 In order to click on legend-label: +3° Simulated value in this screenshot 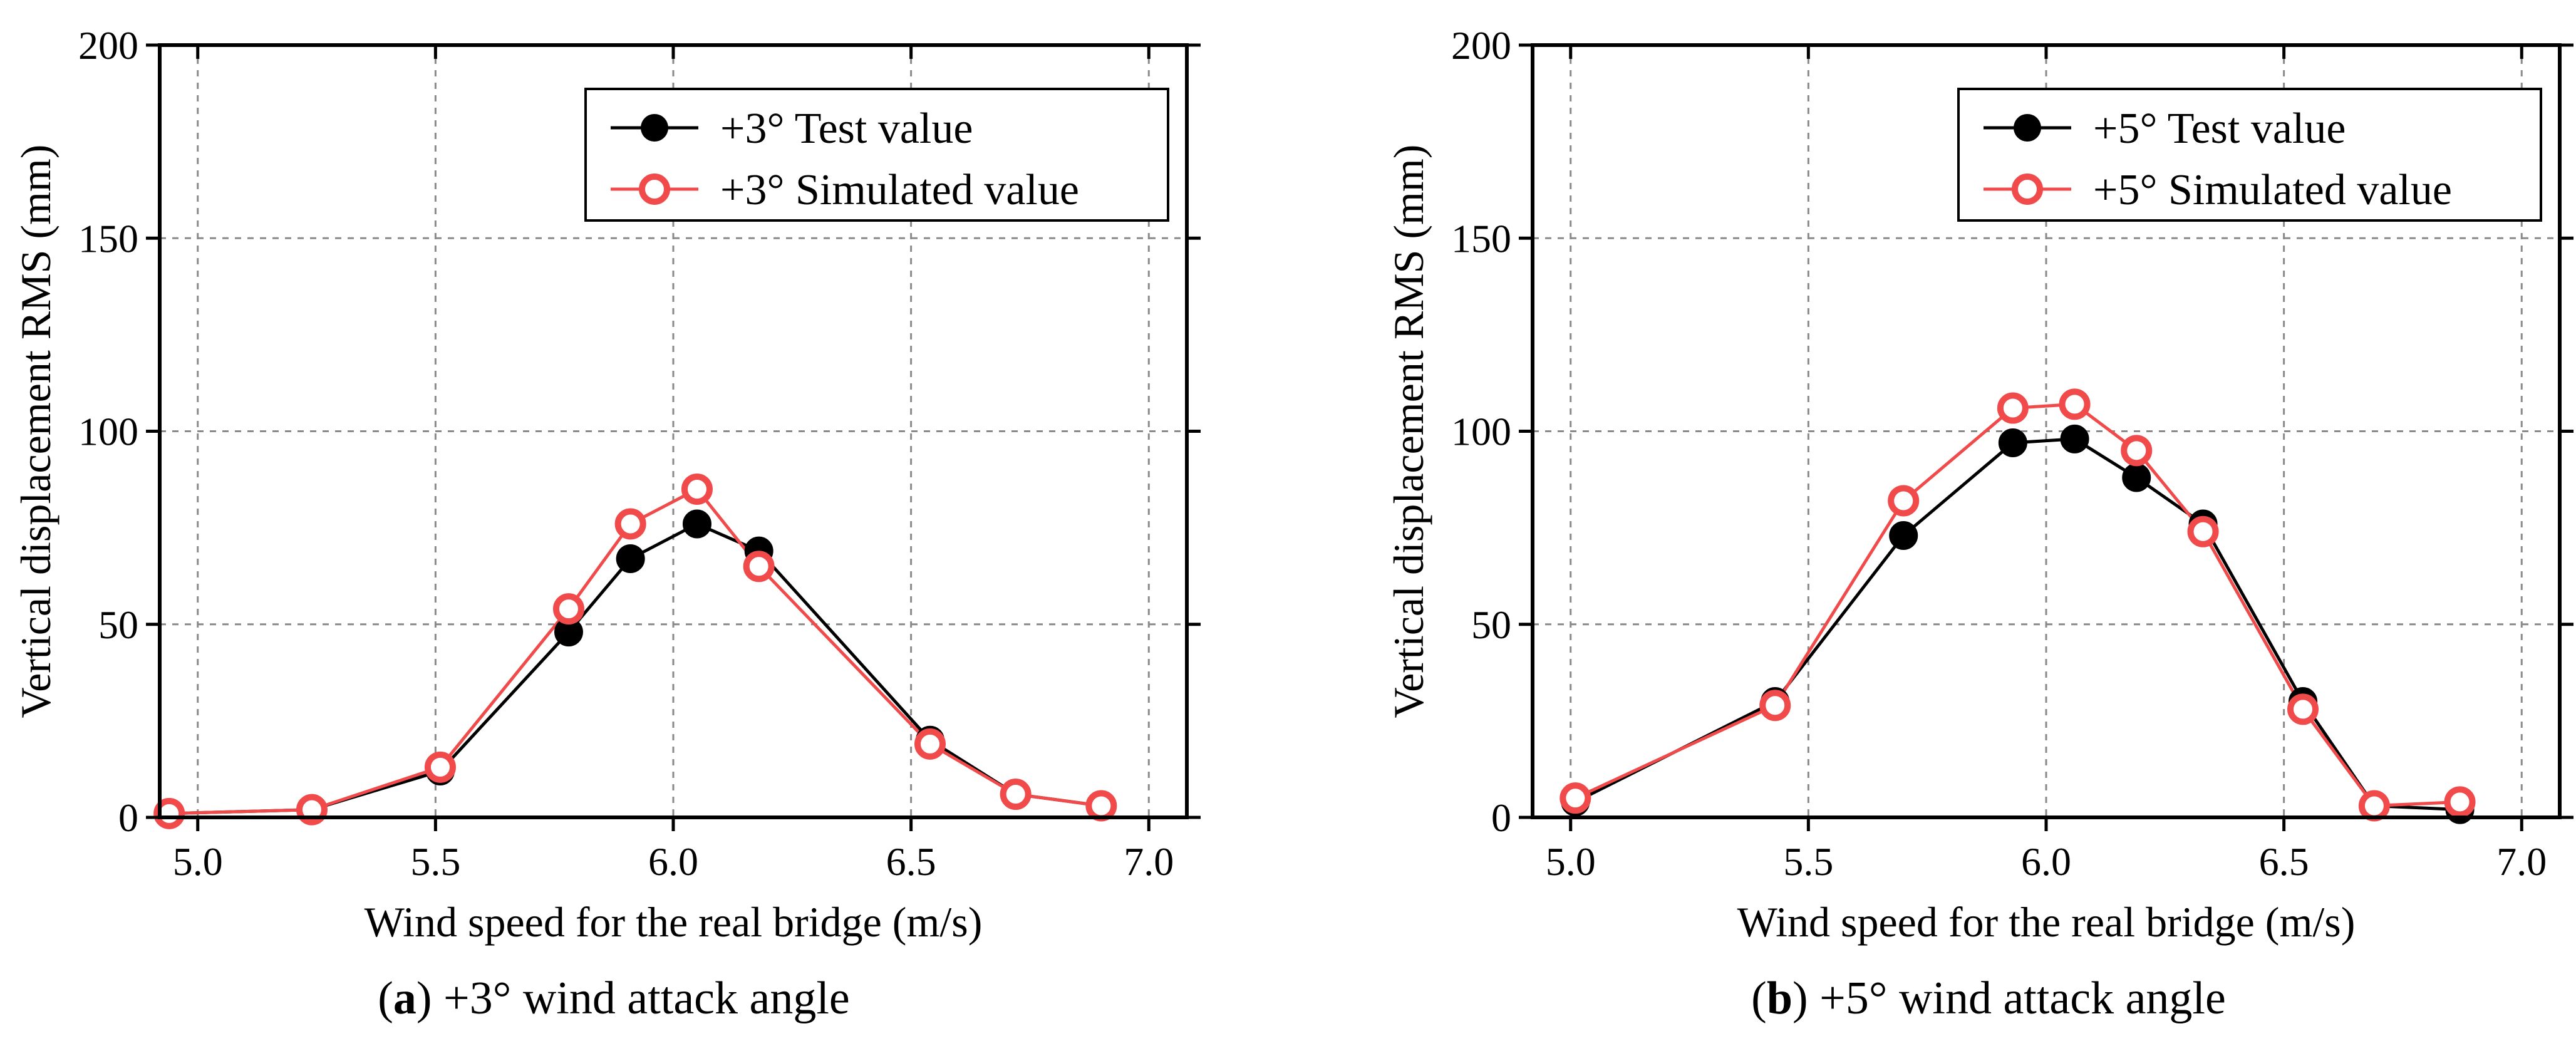, I will do `click(899, 190)`.